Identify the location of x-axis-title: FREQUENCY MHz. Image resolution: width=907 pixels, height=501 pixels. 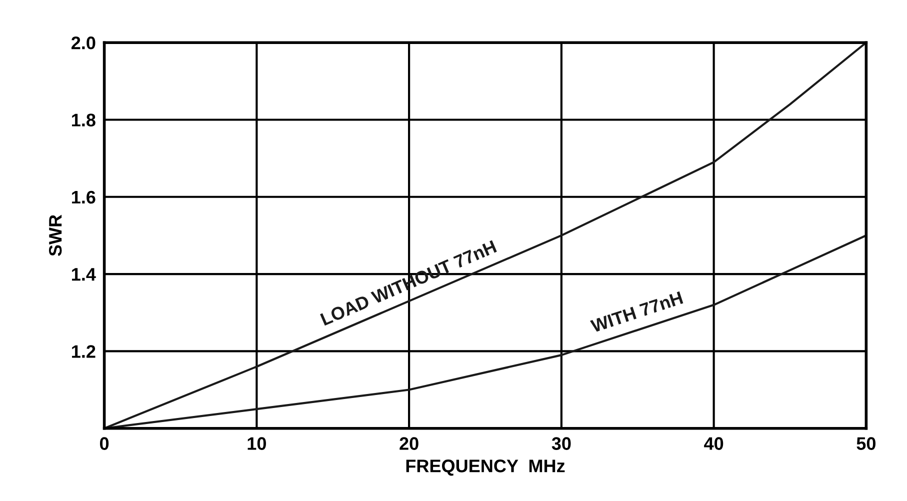
(485, 468).